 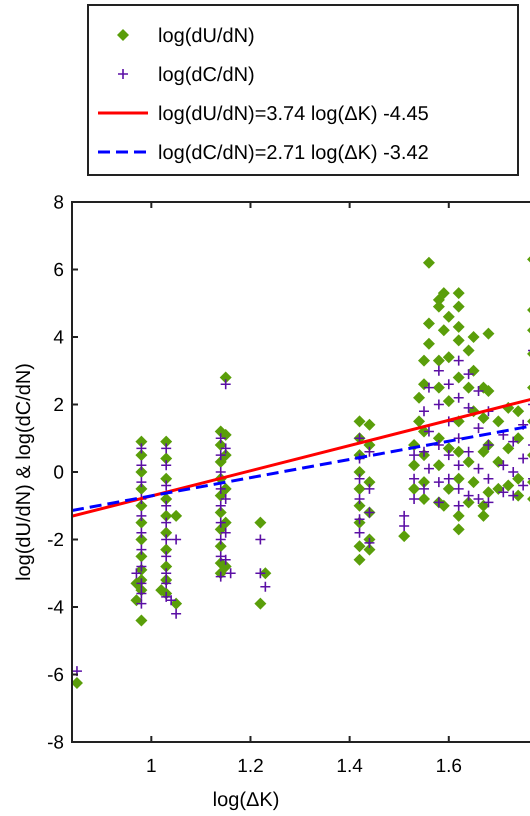 What do you see at coordinates (449, 766) in the screenshot?
I see `x-tick-label: 1.6` at bounding box center [449, 766].